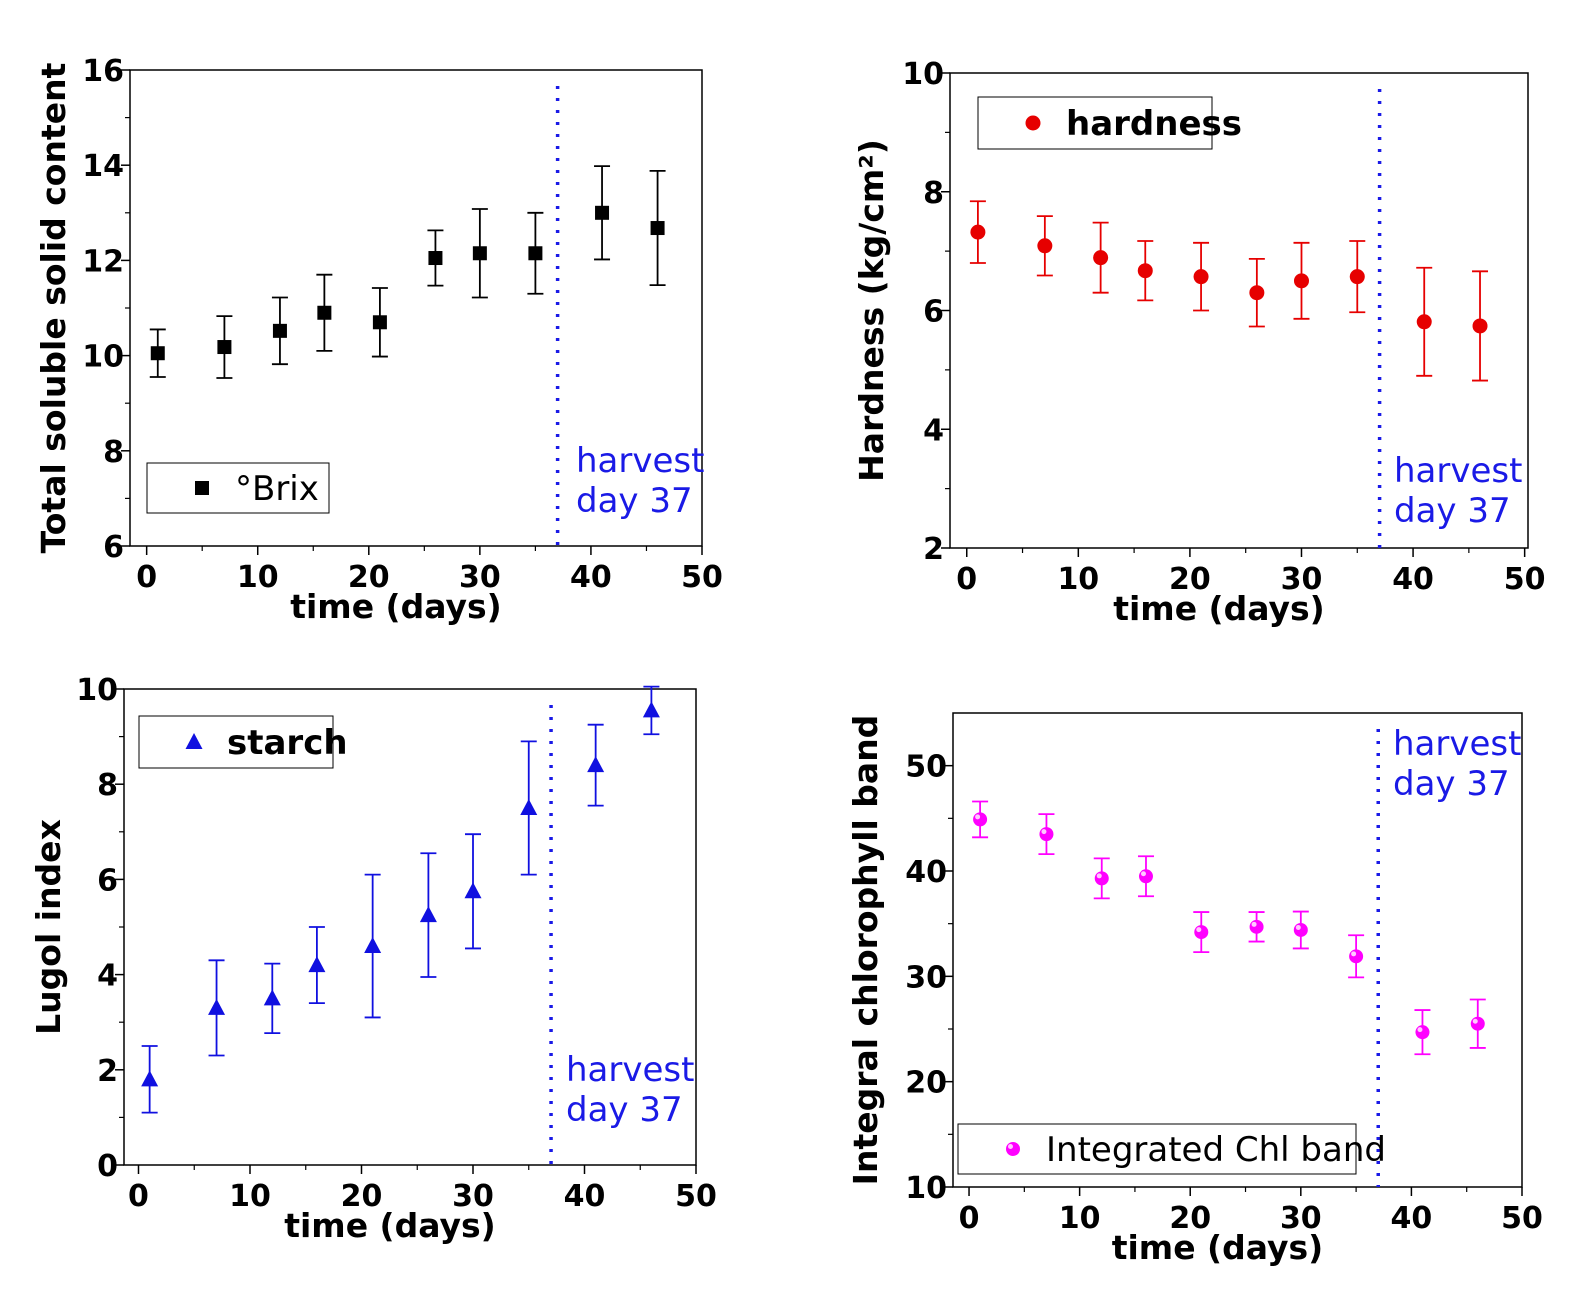 The image size is (1584, 1289). I want to click on y-tick-label: 0, so click(107, 1166).